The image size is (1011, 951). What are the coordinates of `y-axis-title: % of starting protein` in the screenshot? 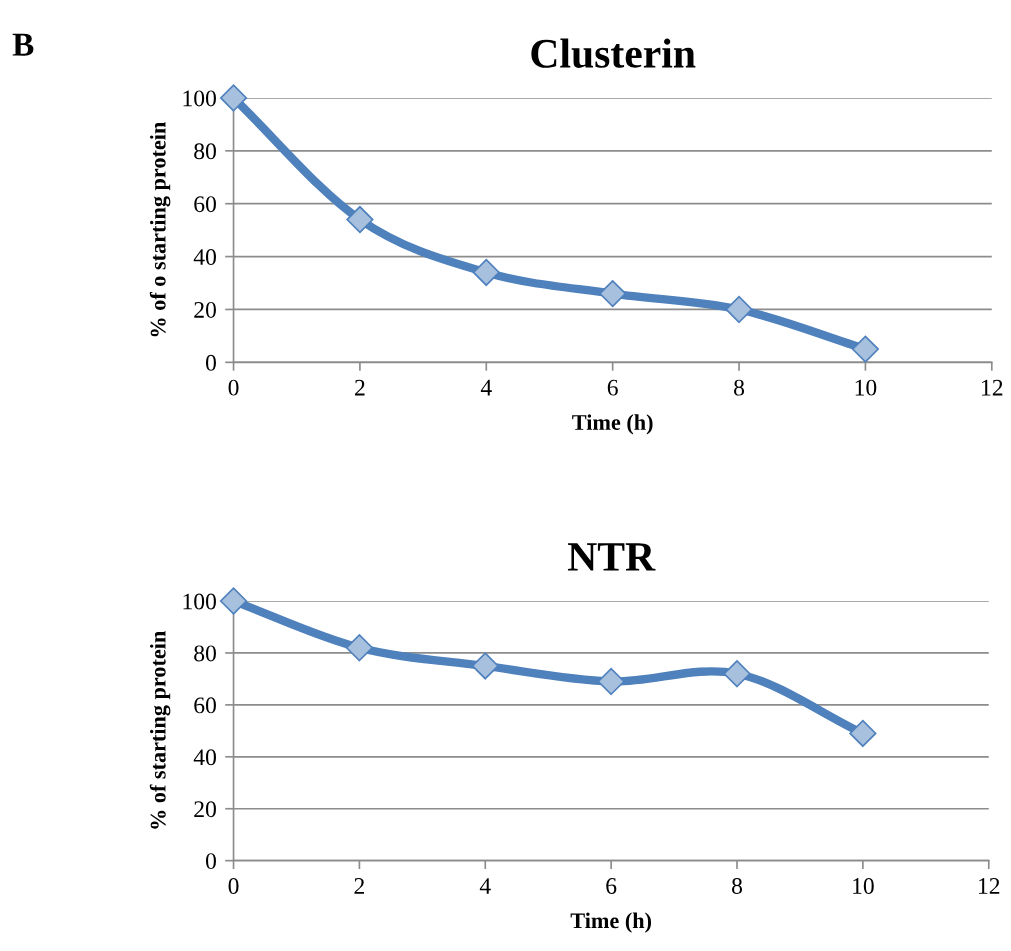 It's located at (160, 730).